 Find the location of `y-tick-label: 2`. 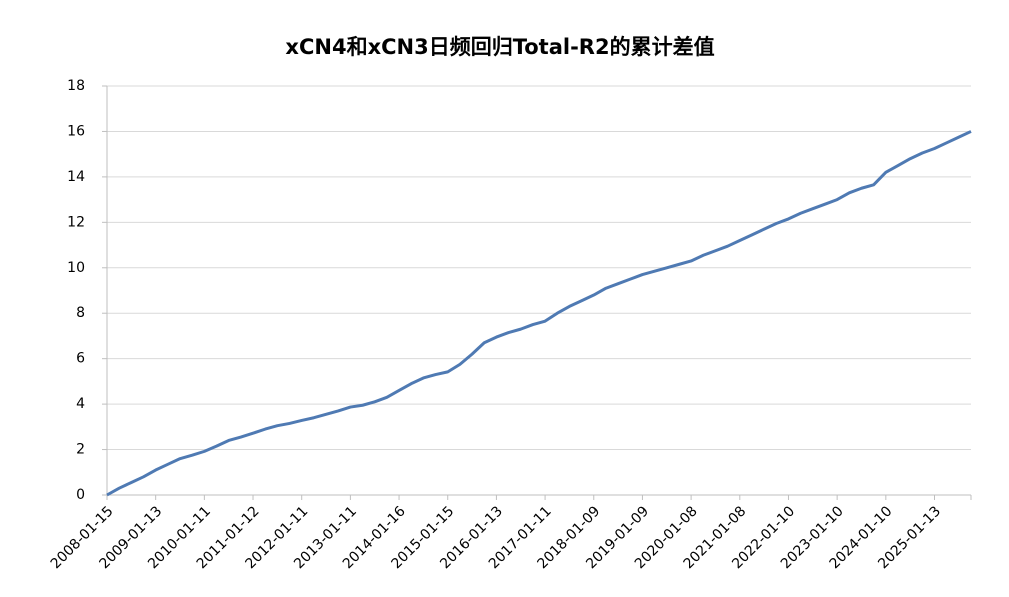

y-tick-label: 2 is located at coordinates (80, 450).